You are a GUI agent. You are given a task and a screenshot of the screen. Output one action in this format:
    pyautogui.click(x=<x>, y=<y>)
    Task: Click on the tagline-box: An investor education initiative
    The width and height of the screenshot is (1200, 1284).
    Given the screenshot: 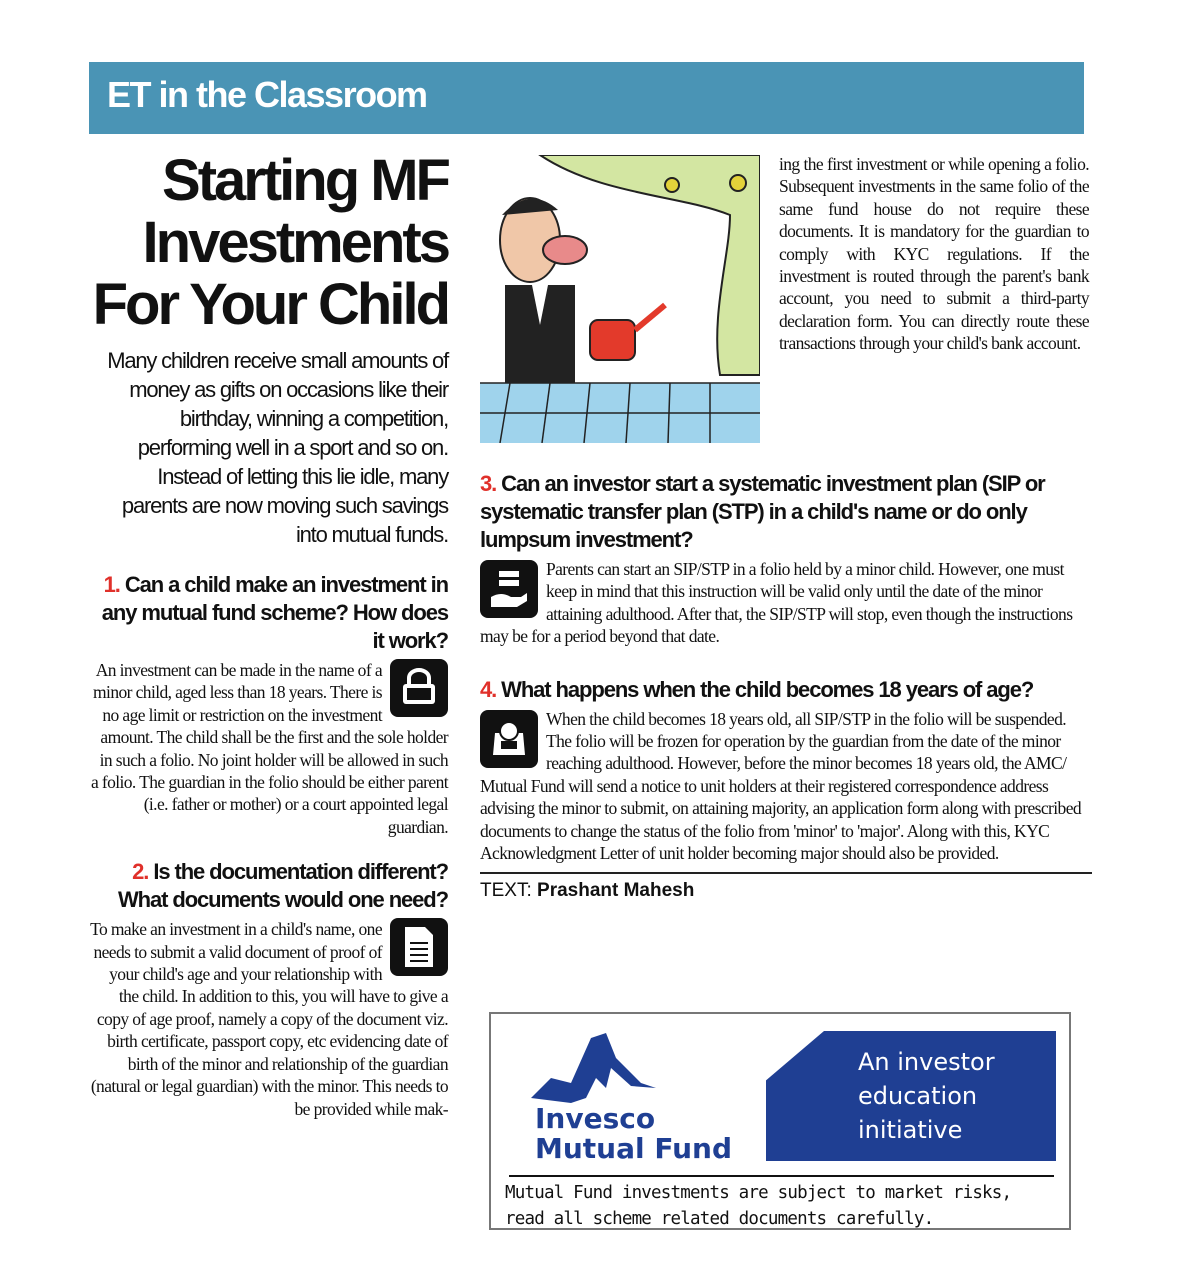 What is the action you would take?
    pyautogui.click(x=911, y=1096)
    